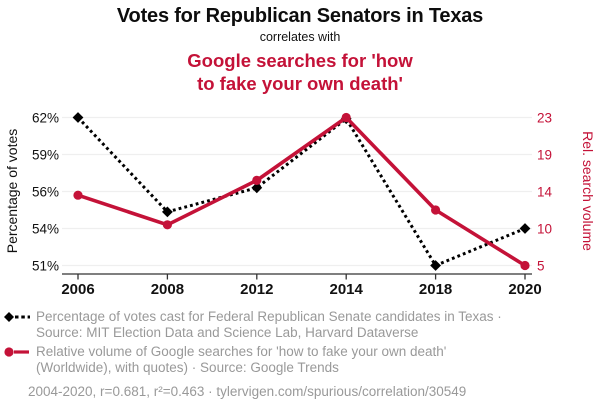  Describe the element at coordinates (45, 117) in the screenshot. I see `left-tick-label: 62%` at that location.